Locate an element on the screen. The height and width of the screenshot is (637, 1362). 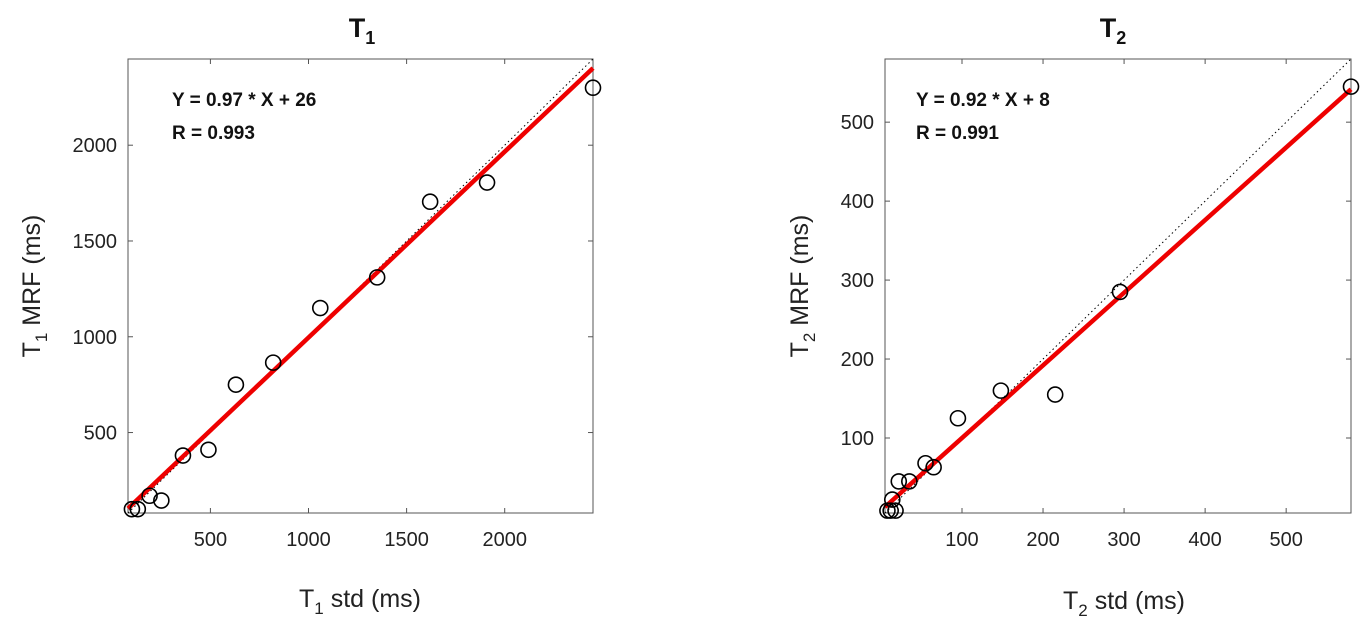
t1-y-tick-label: 1000 is located at coordinates (95, 338).